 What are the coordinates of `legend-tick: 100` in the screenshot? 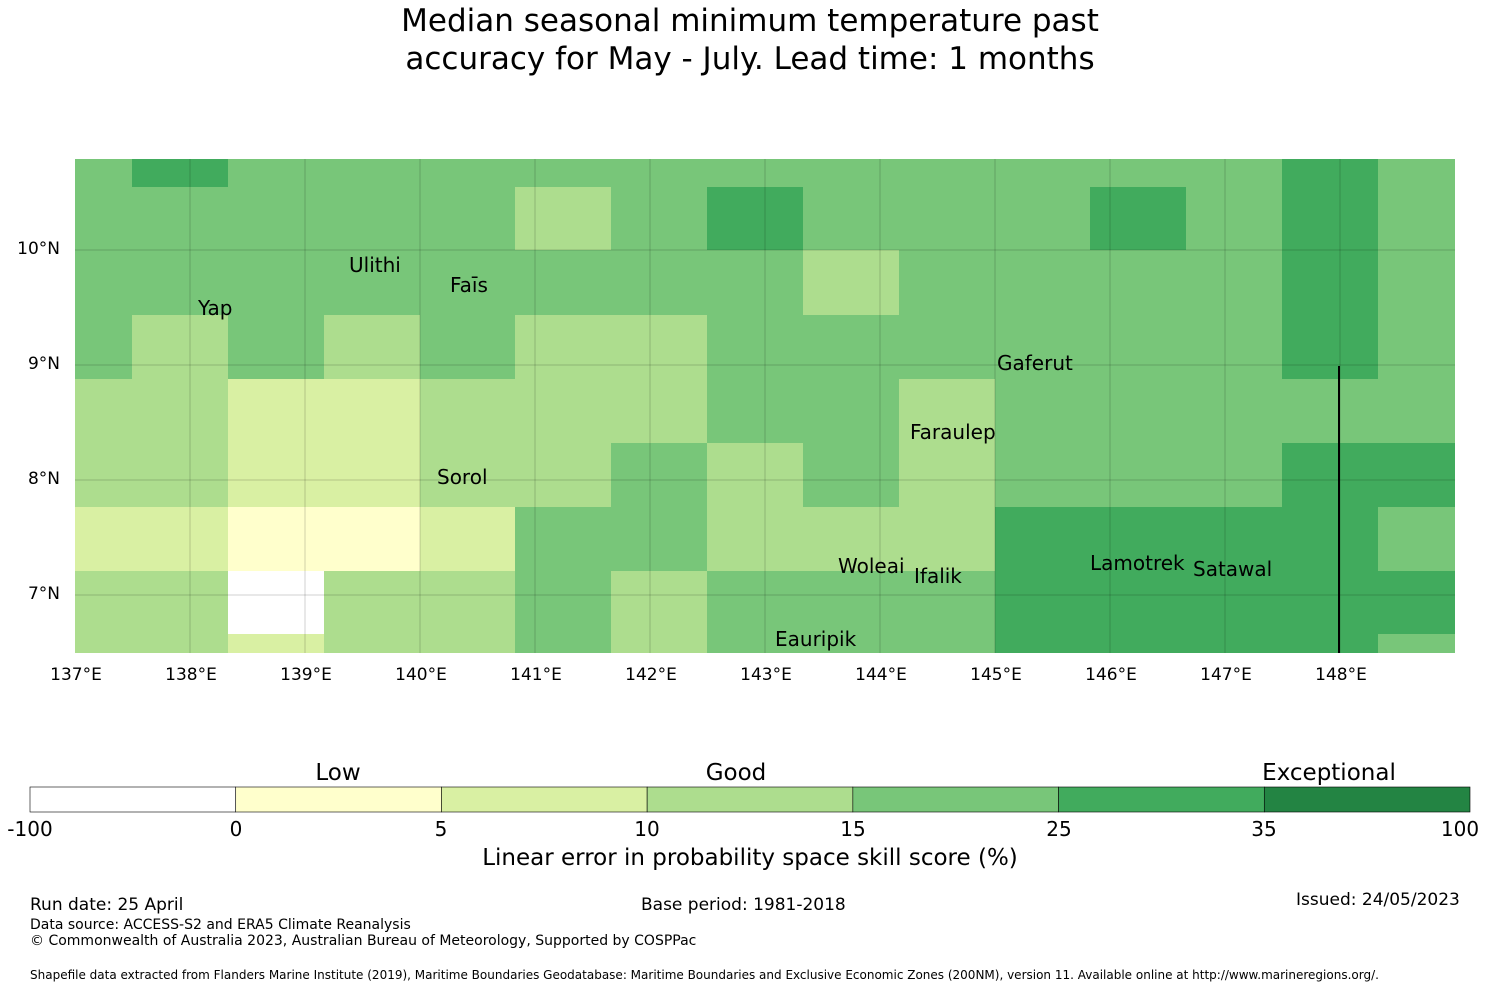 It's located at (1460, 829).